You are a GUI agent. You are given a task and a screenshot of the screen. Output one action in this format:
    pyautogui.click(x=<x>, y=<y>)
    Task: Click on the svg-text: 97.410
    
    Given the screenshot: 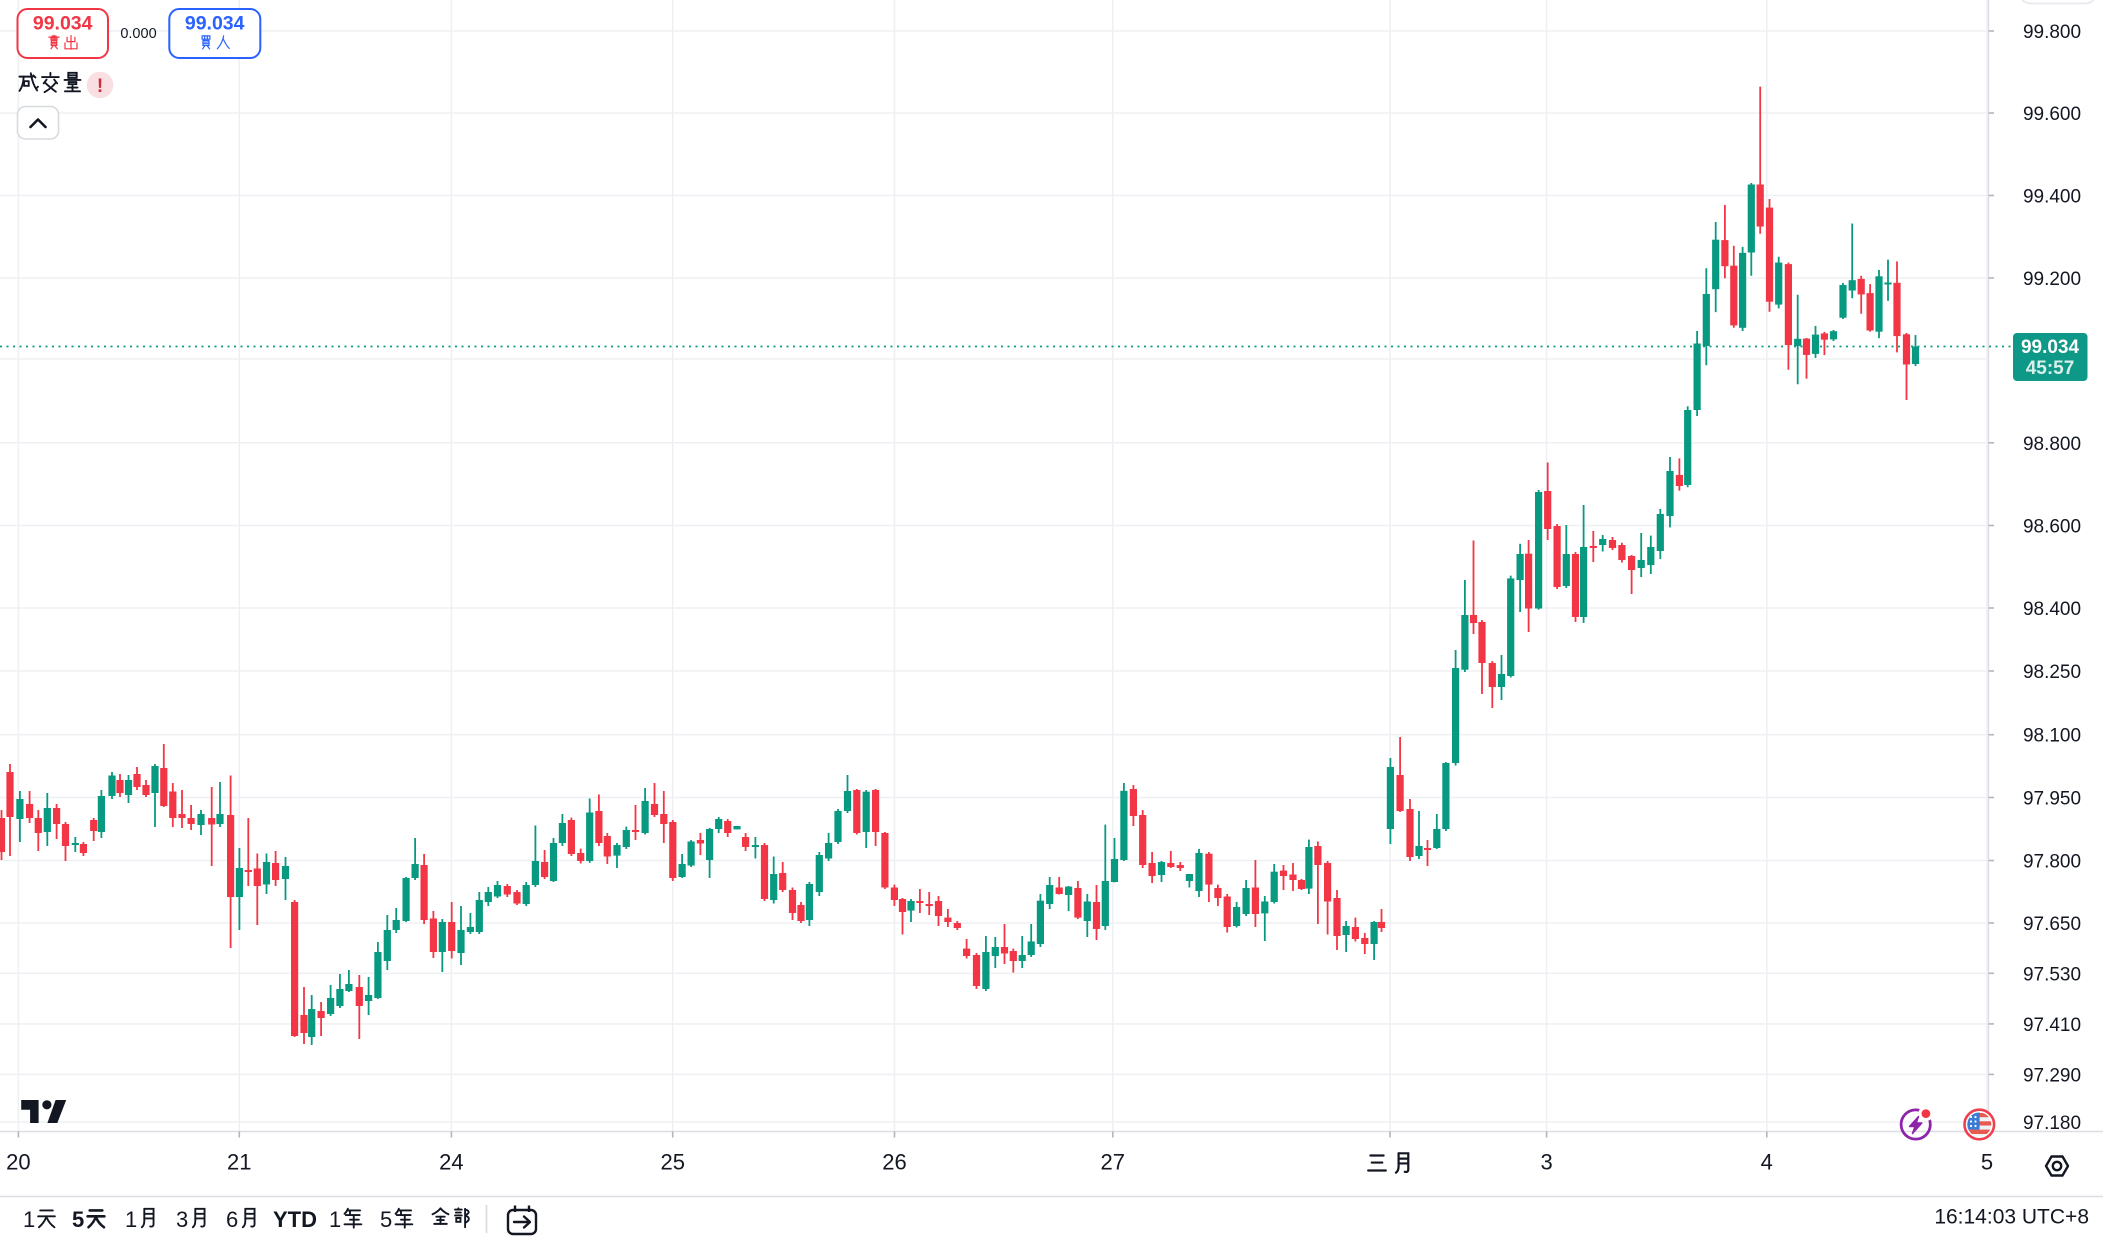 What is the action you would take?
    pyautogui.click(x=2052, y=1025)
    